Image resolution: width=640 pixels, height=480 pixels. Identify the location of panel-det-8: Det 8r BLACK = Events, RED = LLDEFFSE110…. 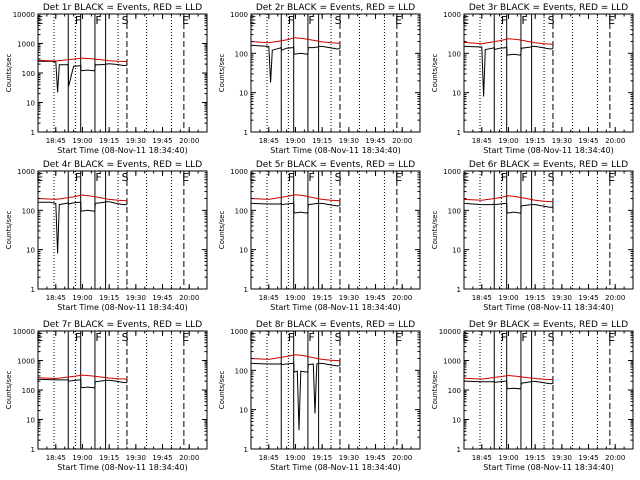
(319, 396).